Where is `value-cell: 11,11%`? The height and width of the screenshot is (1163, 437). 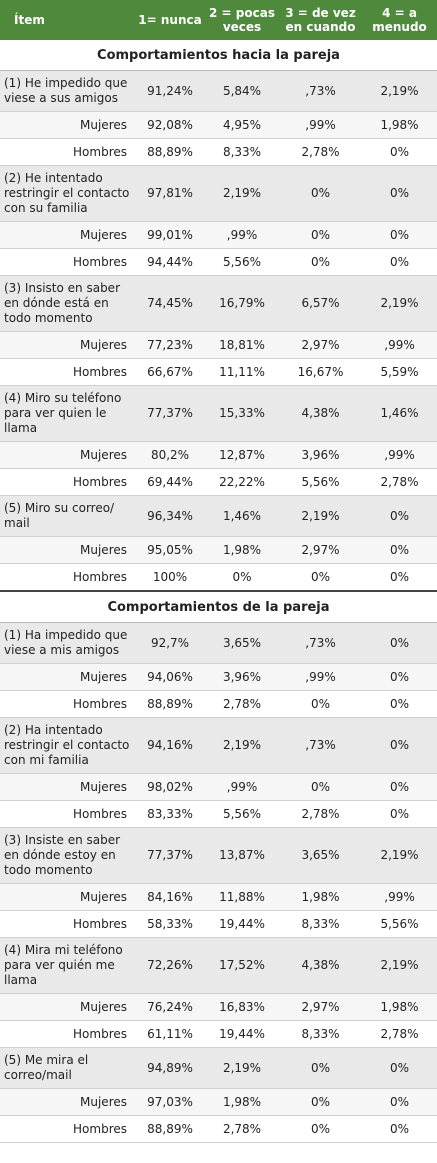
value-cell: 11,11% is located at coordinates (242, 372).